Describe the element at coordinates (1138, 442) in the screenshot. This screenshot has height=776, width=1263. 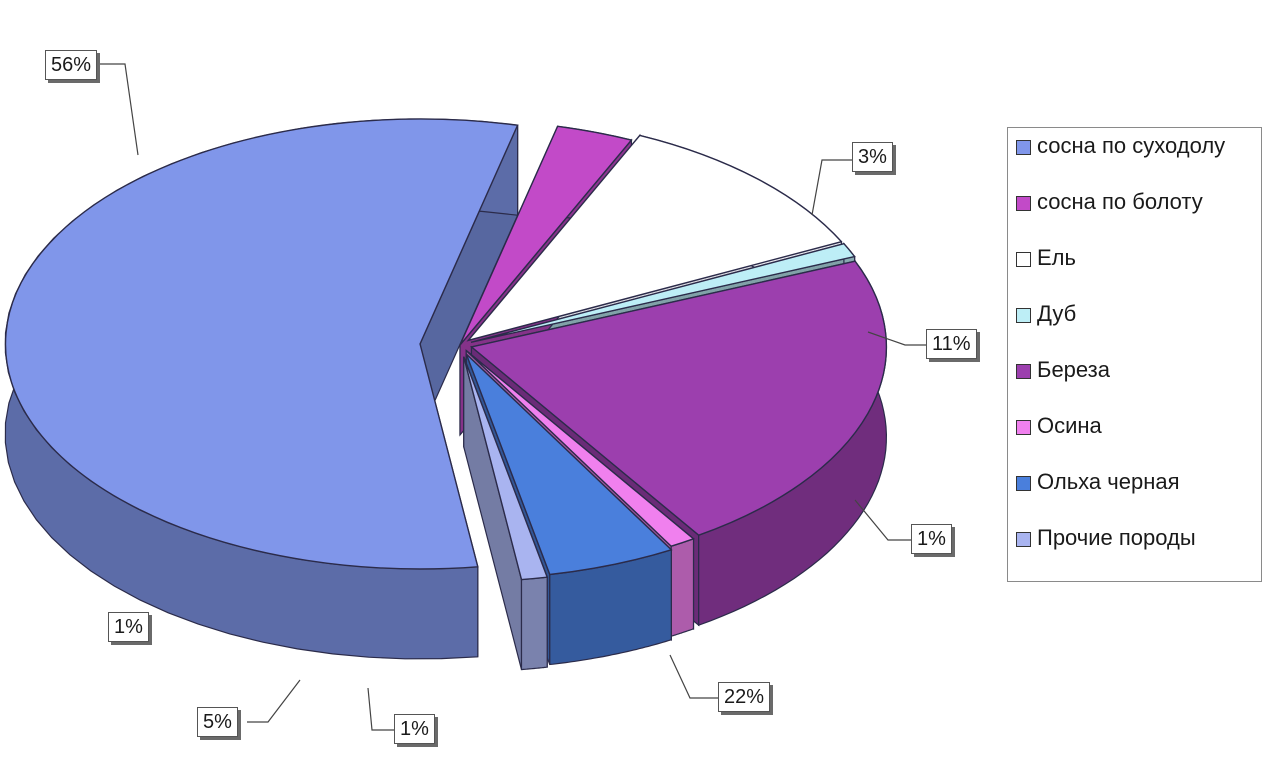
I see `legend-item-5: Осина` at that location.